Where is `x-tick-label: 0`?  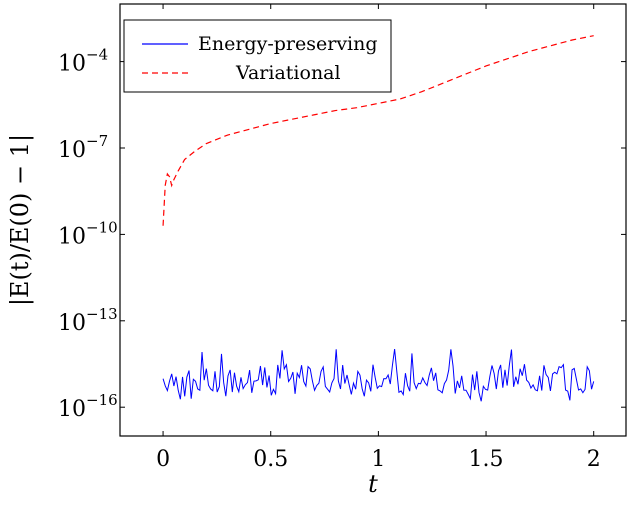 x-tick-label: 0 is located at coordinates (163, 459).